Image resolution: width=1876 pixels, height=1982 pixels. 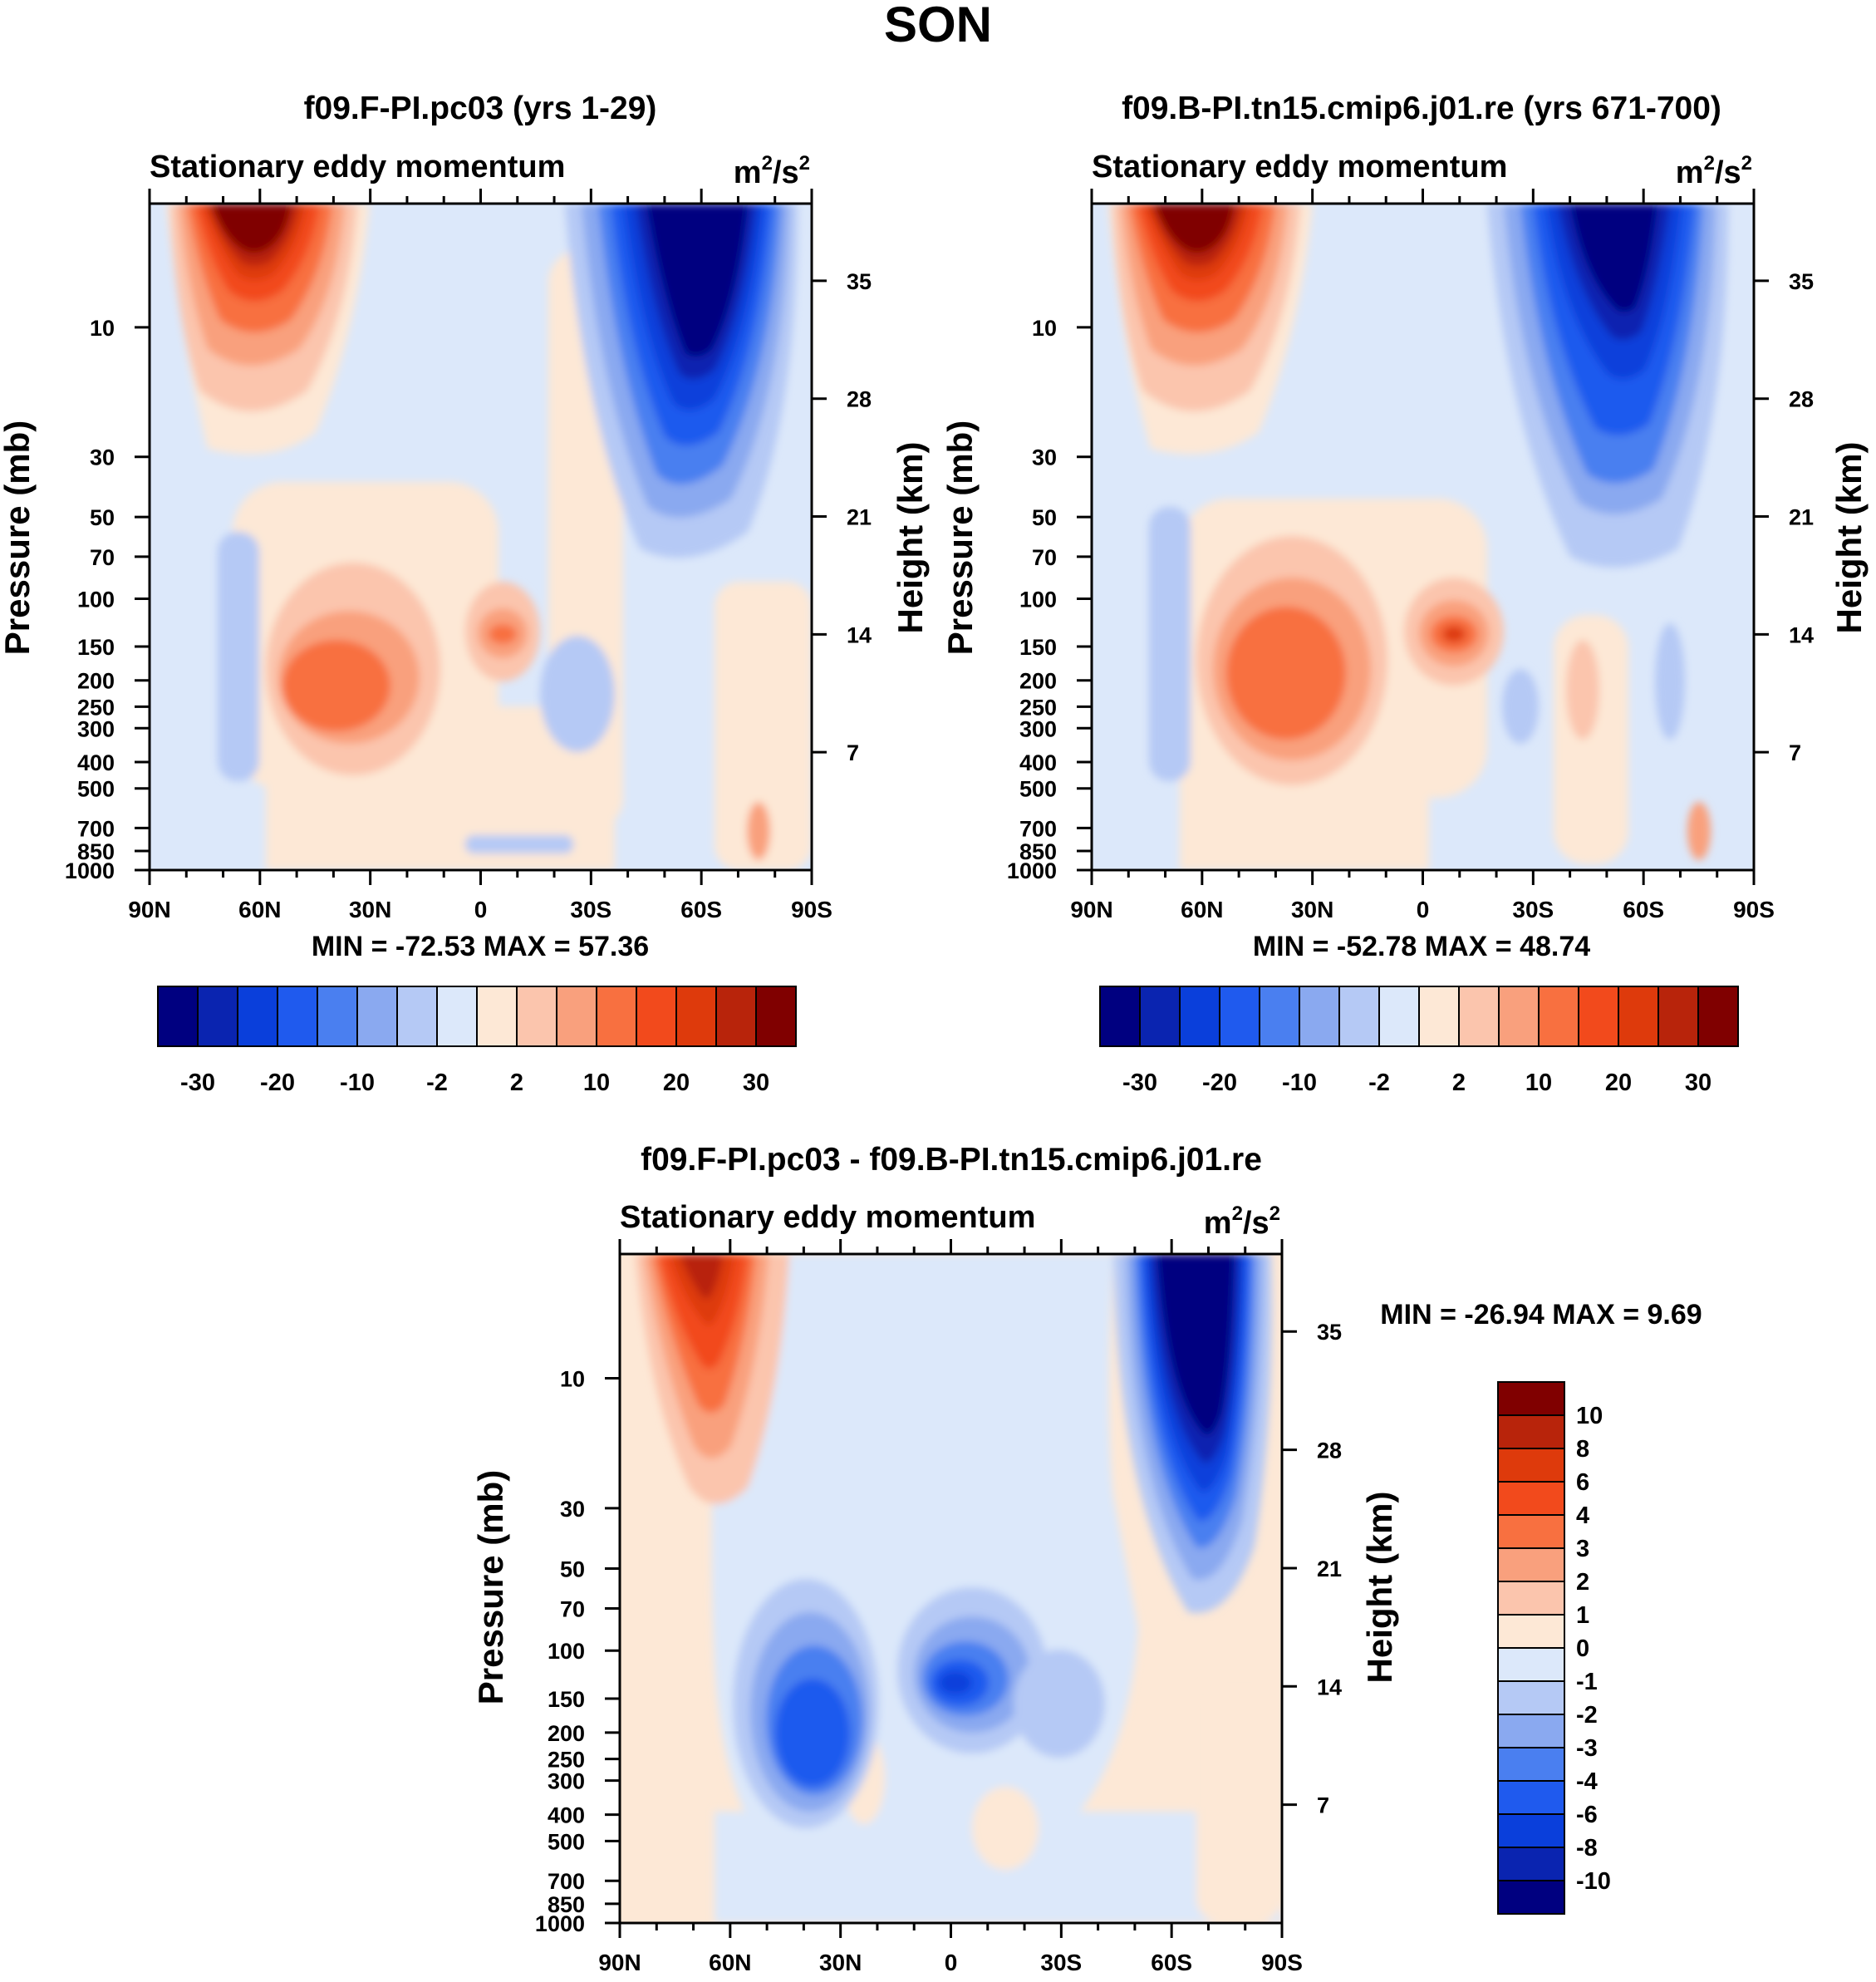 What do you see at coordinates (811, 909) in the screenshot?
I see `x-tick-label: 90S` at bounding box center [811, 909].